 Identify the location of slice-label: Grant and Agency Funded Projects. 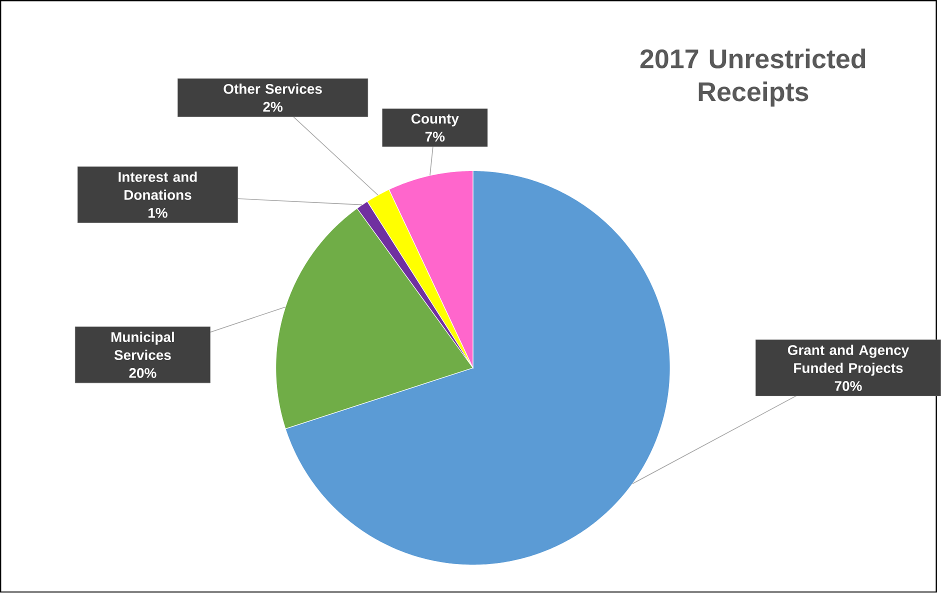
(849, 360).